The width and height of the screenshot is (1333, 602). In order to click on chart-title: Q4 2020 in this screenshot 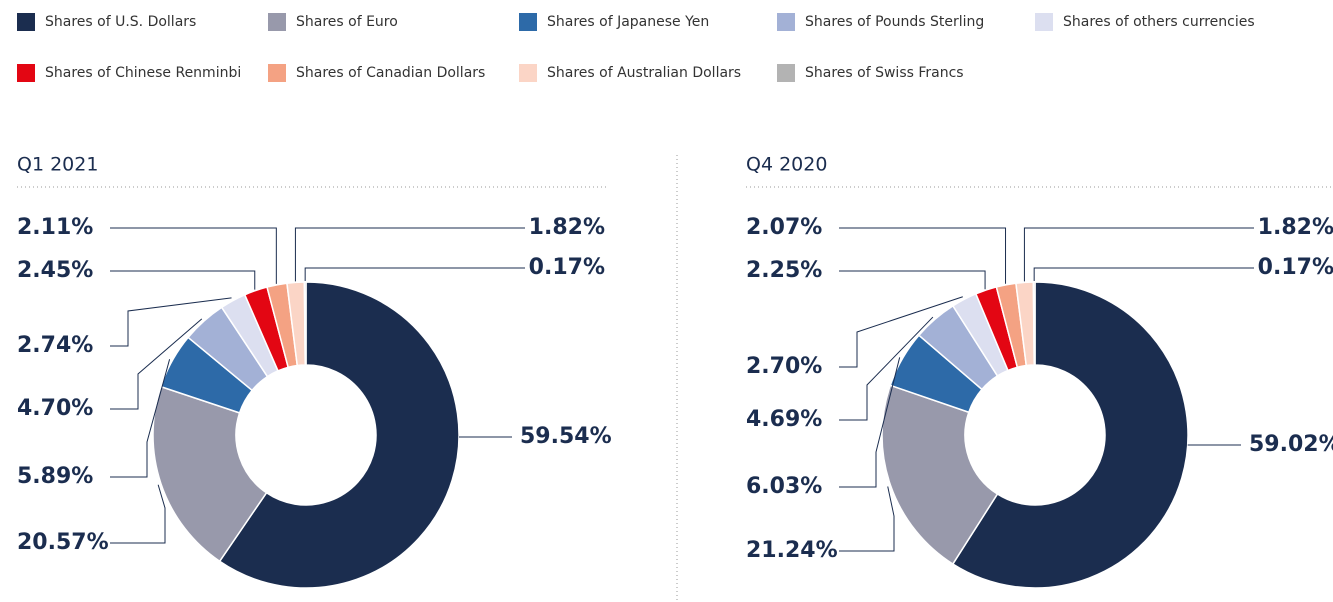, I will do `click(786, 165)`.